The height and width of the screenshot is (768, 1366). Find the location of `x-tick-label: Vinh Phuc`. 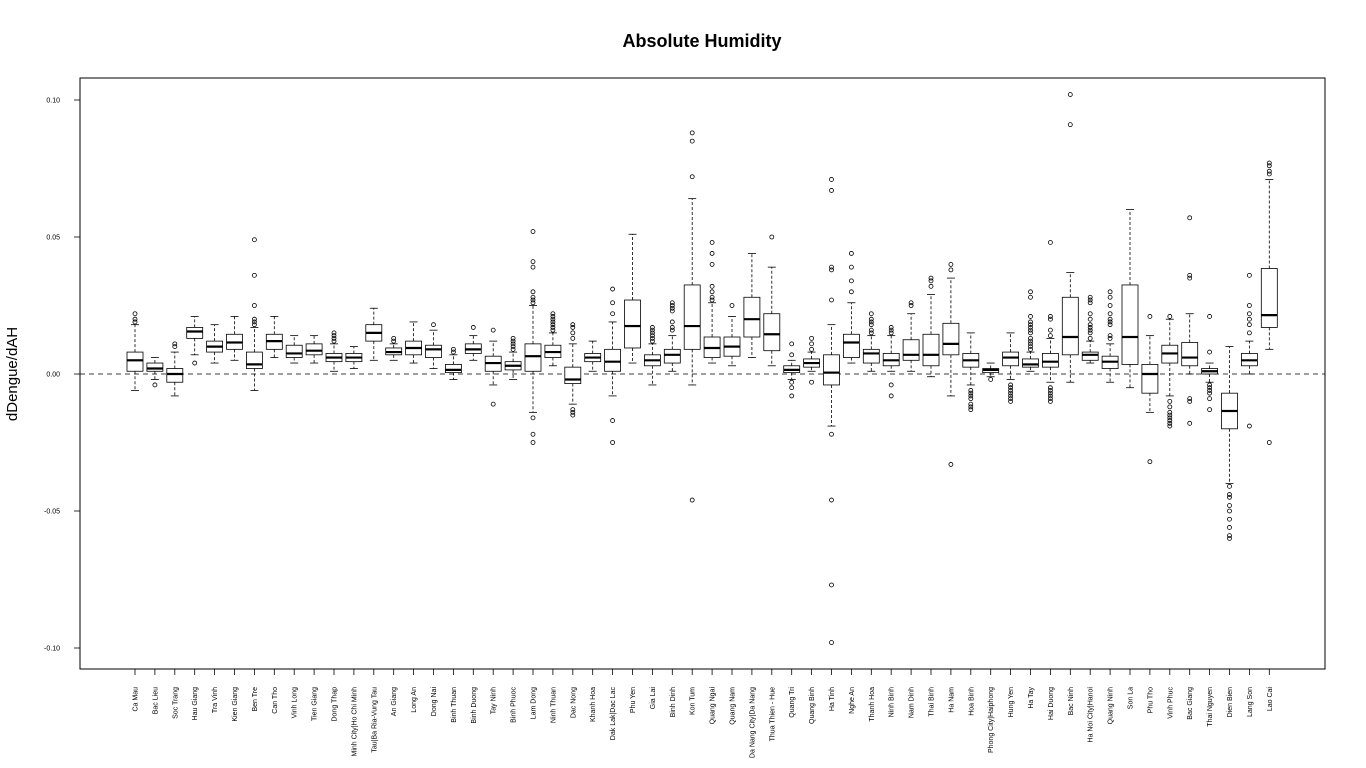

x-tick-label: Vinh Phuc is located at coordinates (1170, 703).